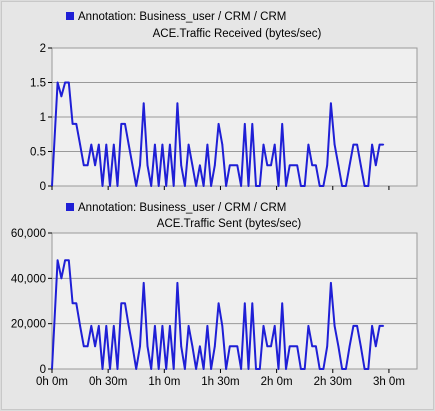  I want to click on legend-label-received: Annotation: Business_user / CRM / CRM, so click(182, 17).